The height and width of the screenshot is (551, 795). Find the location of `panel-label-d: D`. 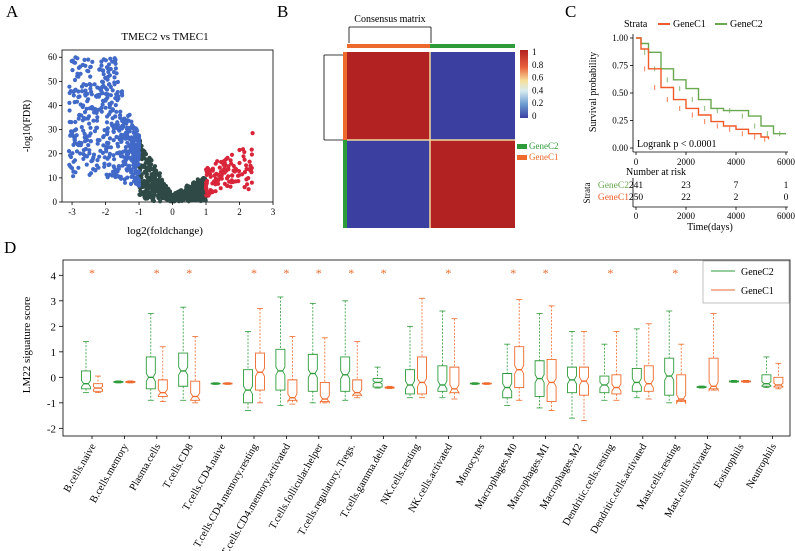

panel-label-d: D is located at coordinates (10, 247).